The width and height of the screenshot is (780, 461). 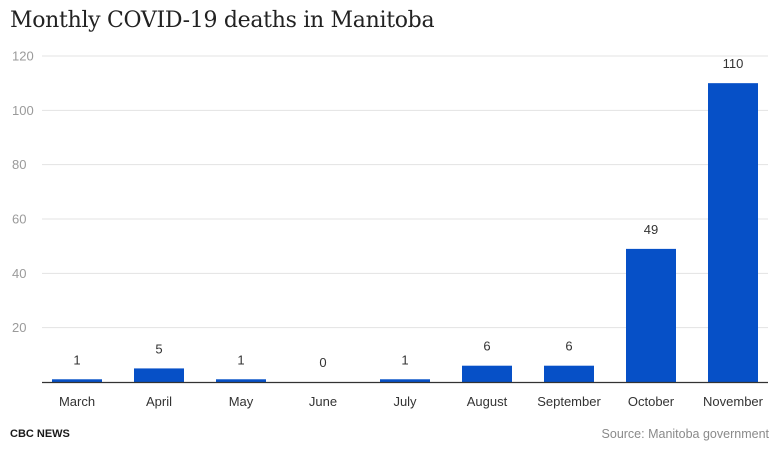 I want to click on data-label: 49, so click(x=651, y=229).